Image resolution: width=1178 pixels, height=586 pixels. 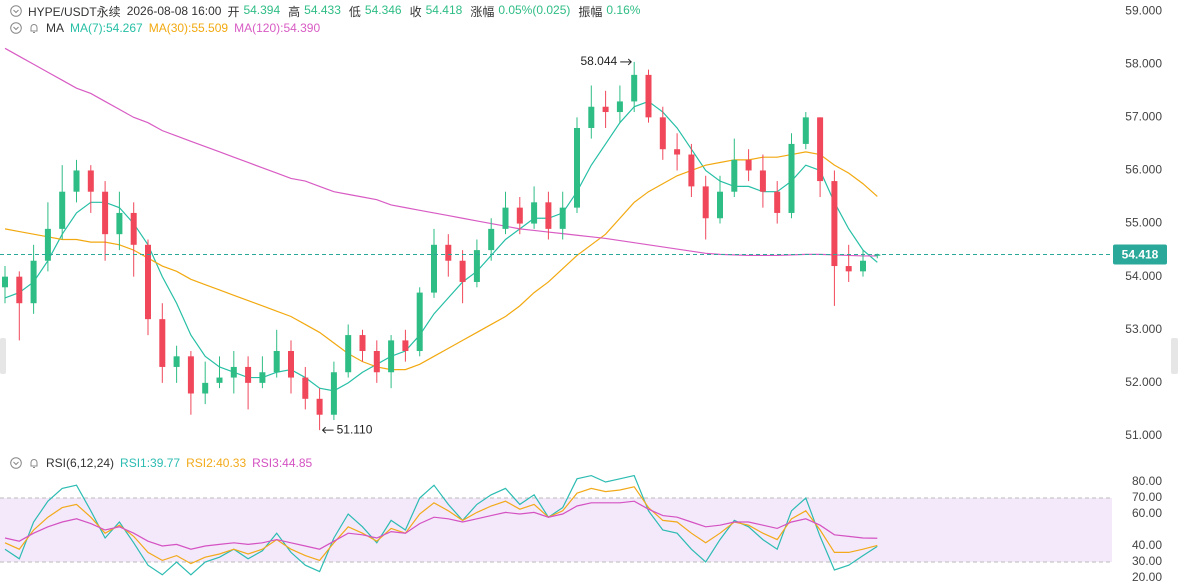 I want to click on rsi-band, so click(x=556, y=530).